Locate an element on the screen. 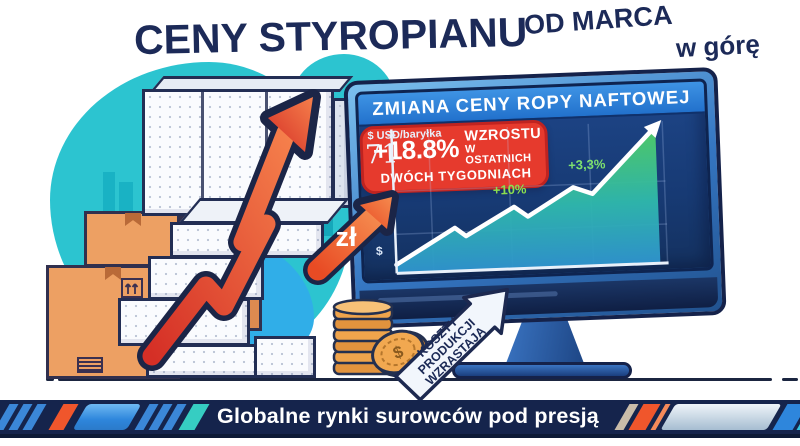 This screenshot has width=800, height=446. ticker-text: Globalne rynki surowców pod presją is located at coordinates (408, 416).